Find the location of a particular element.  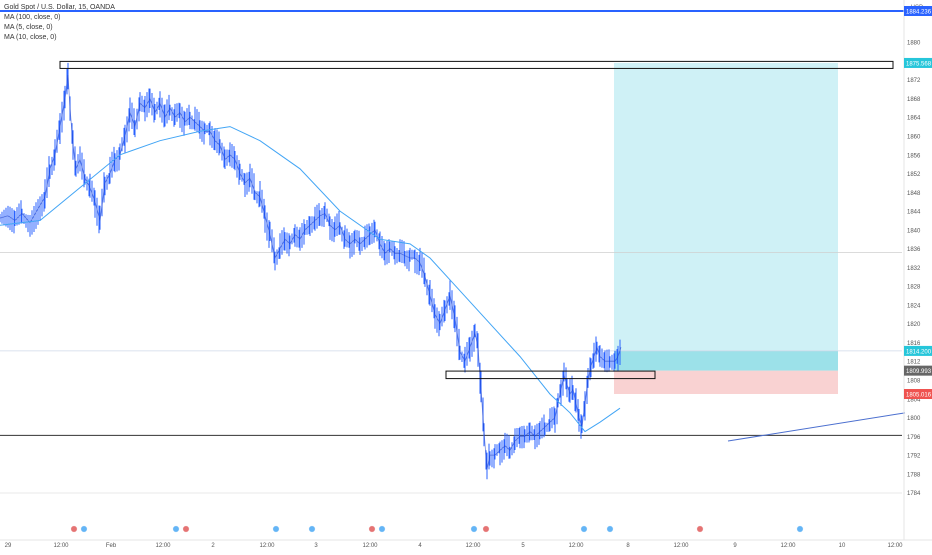

time-tick-label: 8 is located at coordinates (628, 546).